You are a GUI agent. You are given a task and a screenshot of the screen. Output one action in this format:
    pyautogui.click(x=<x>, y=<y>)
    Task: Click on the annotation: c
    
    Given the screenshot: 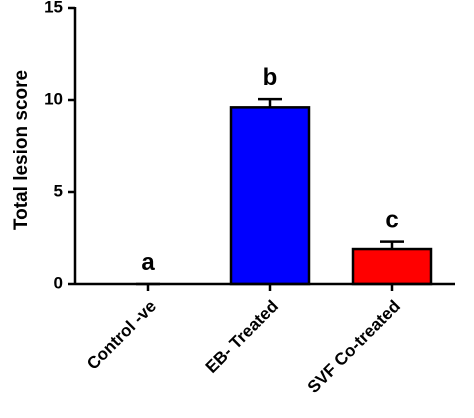 What is the action you would take?
    pyautogui.click(x=391, y=220)
    